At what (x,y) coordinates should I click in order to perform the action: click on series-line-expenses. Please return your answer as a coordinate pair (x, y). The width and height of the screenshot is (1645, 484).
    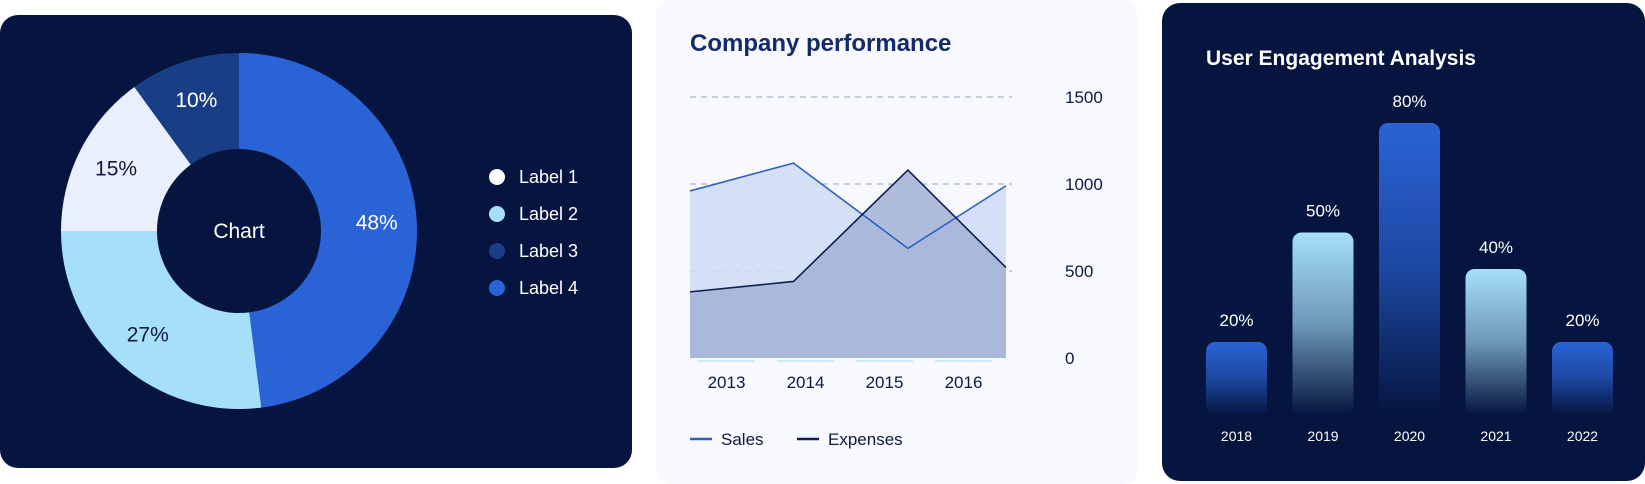
    Looking at the image, I should click on (848, 230).